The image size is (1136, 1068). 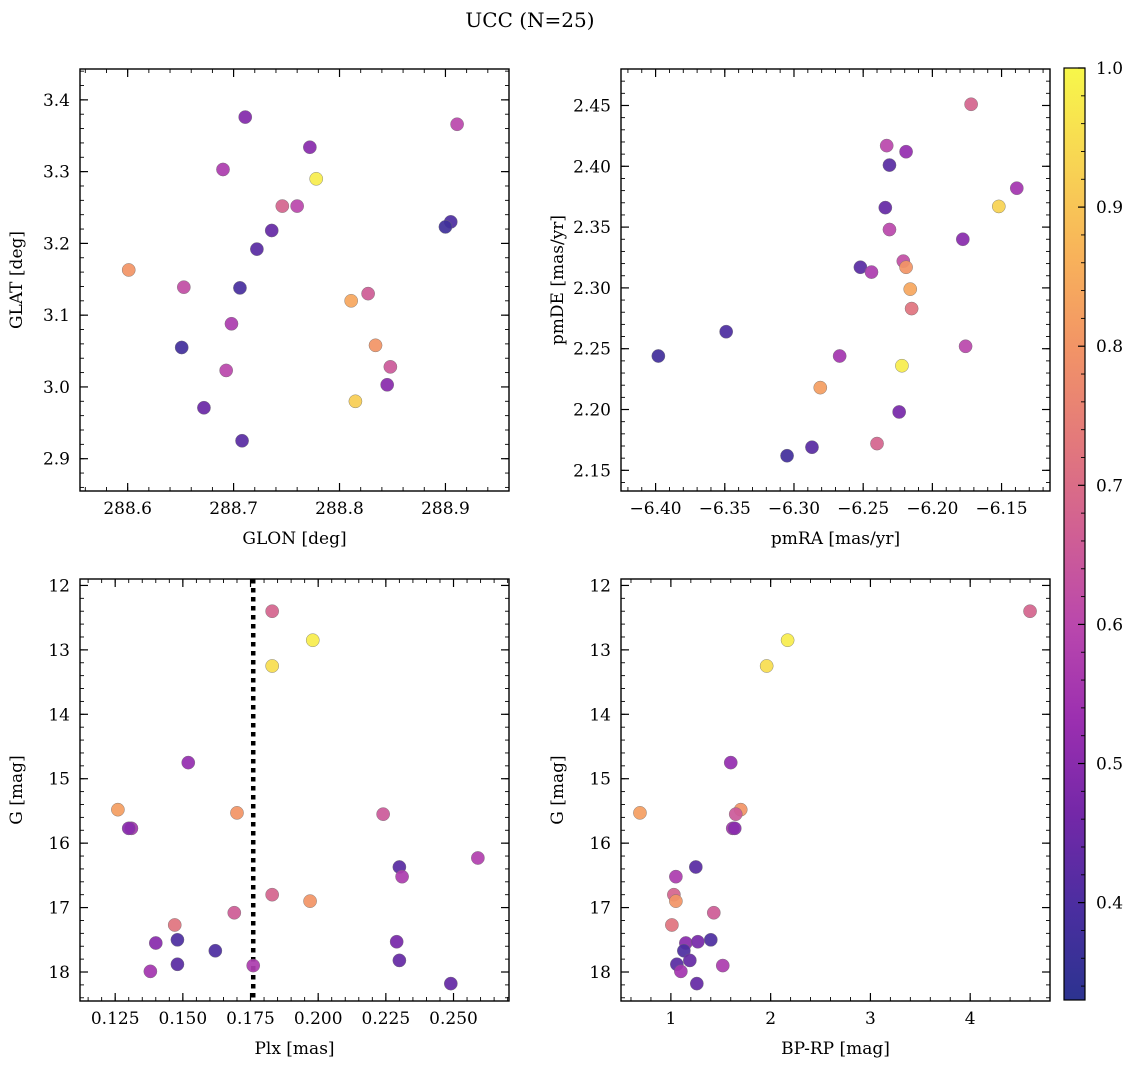 What do you see at coordinates (56, 316) in the screenshot?
I see `y-tick-label: 3.1` at bounding box center [56, 316].